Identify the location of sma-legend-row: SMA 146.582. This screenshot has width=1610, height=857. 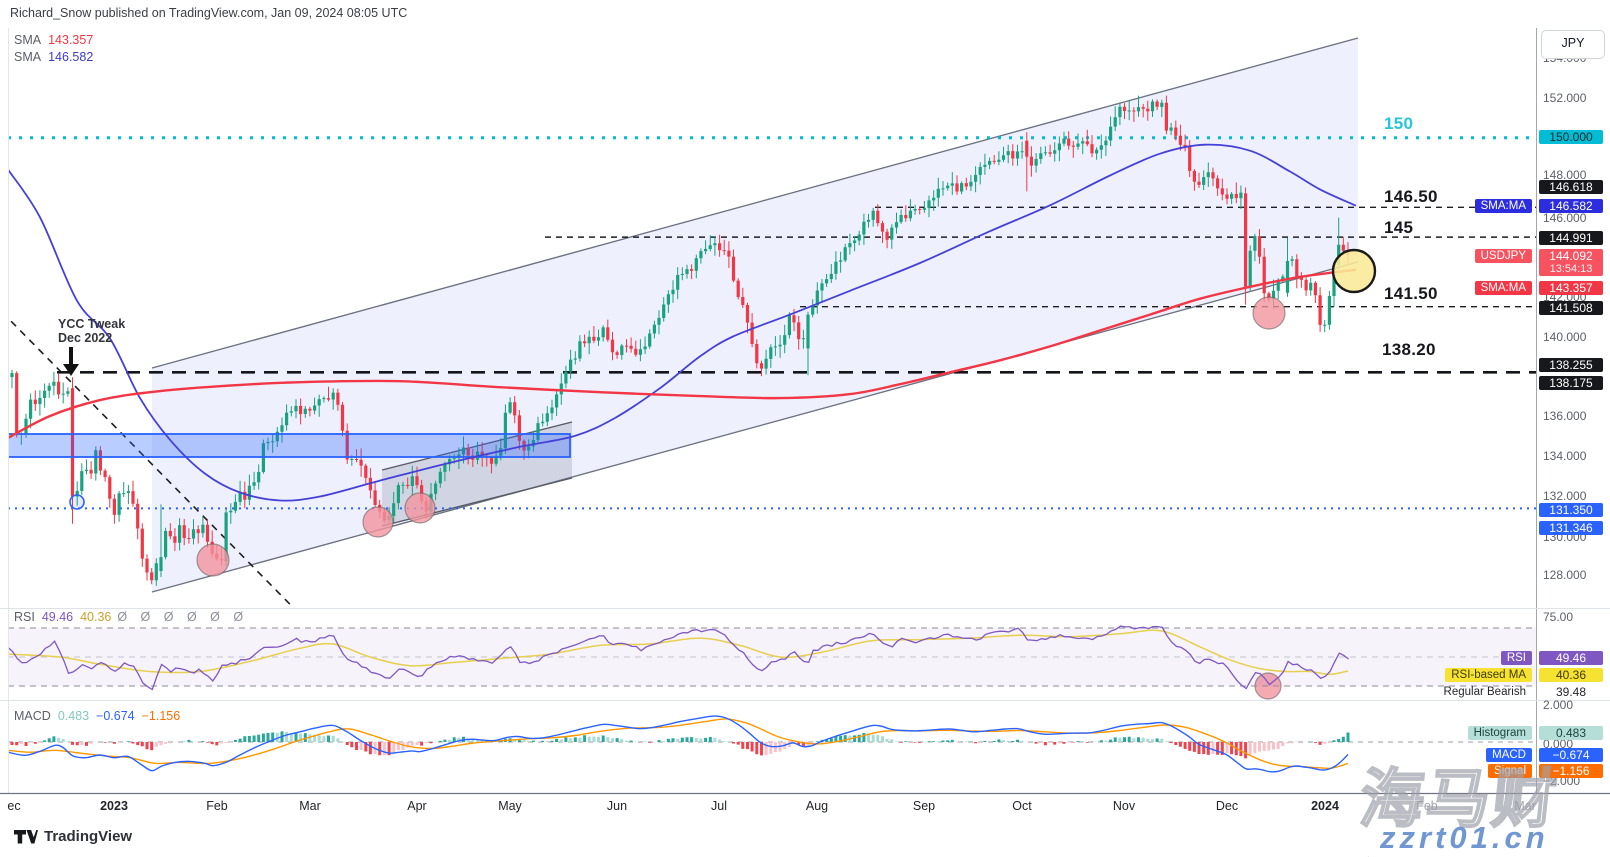
(53, 57).